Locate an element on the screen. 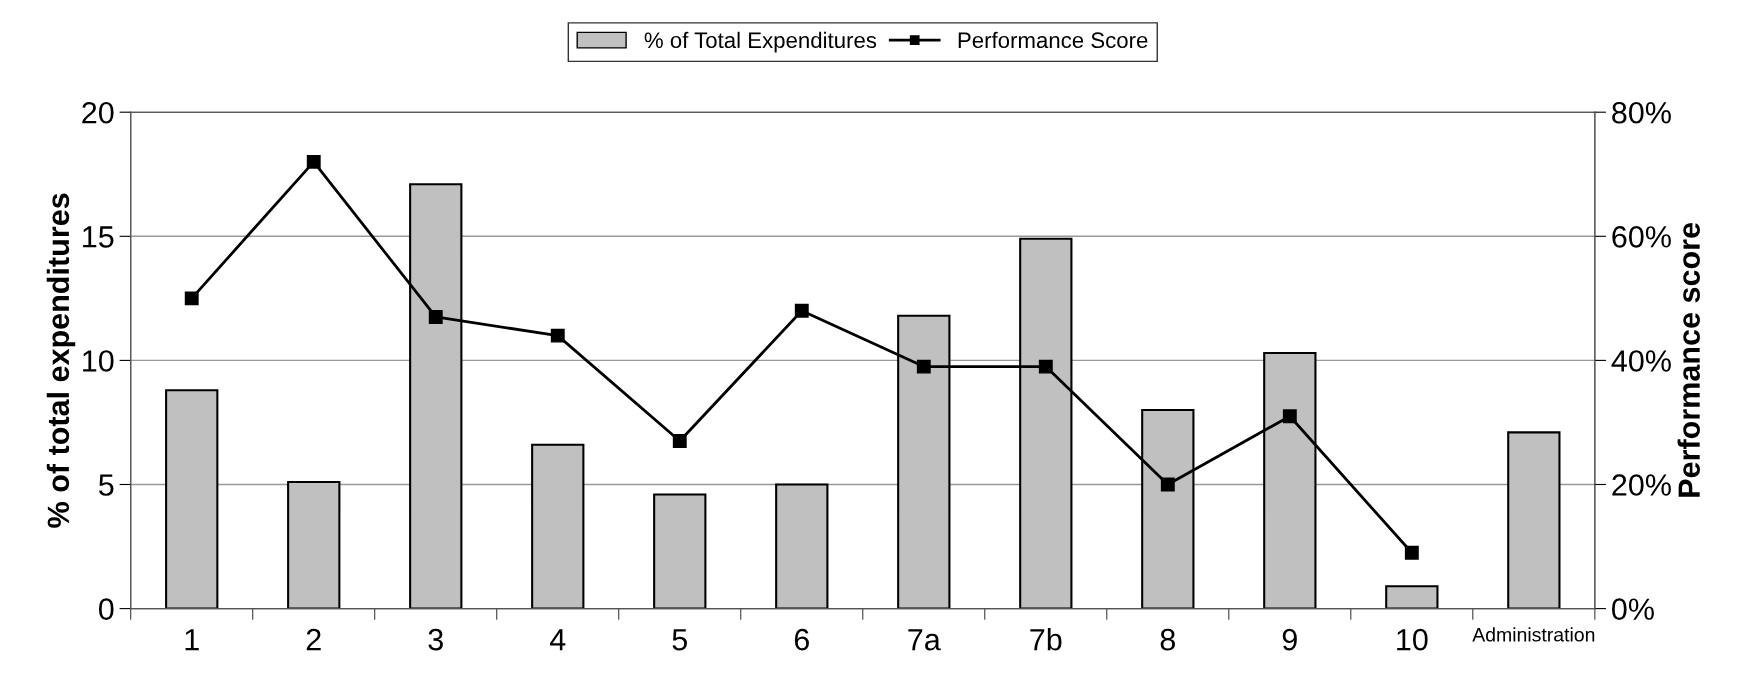  x-tick-label: 4 is located at coordinates (557, 640).